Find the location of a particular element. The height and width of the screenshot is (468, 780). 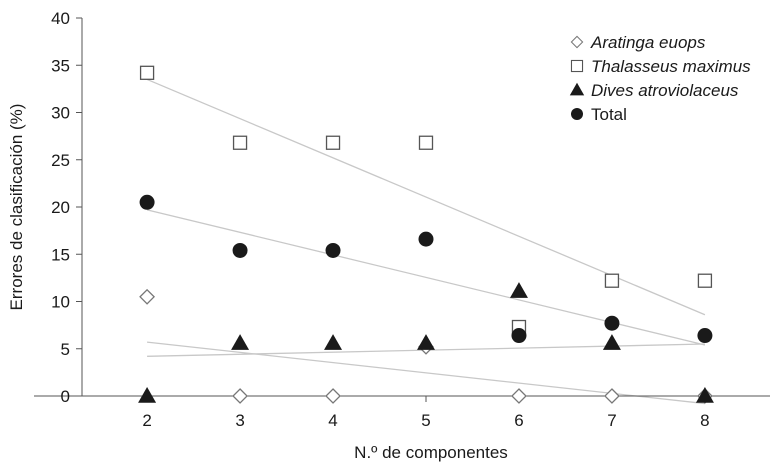

x-tick-label: 6 is located at coordinates (518, 420).